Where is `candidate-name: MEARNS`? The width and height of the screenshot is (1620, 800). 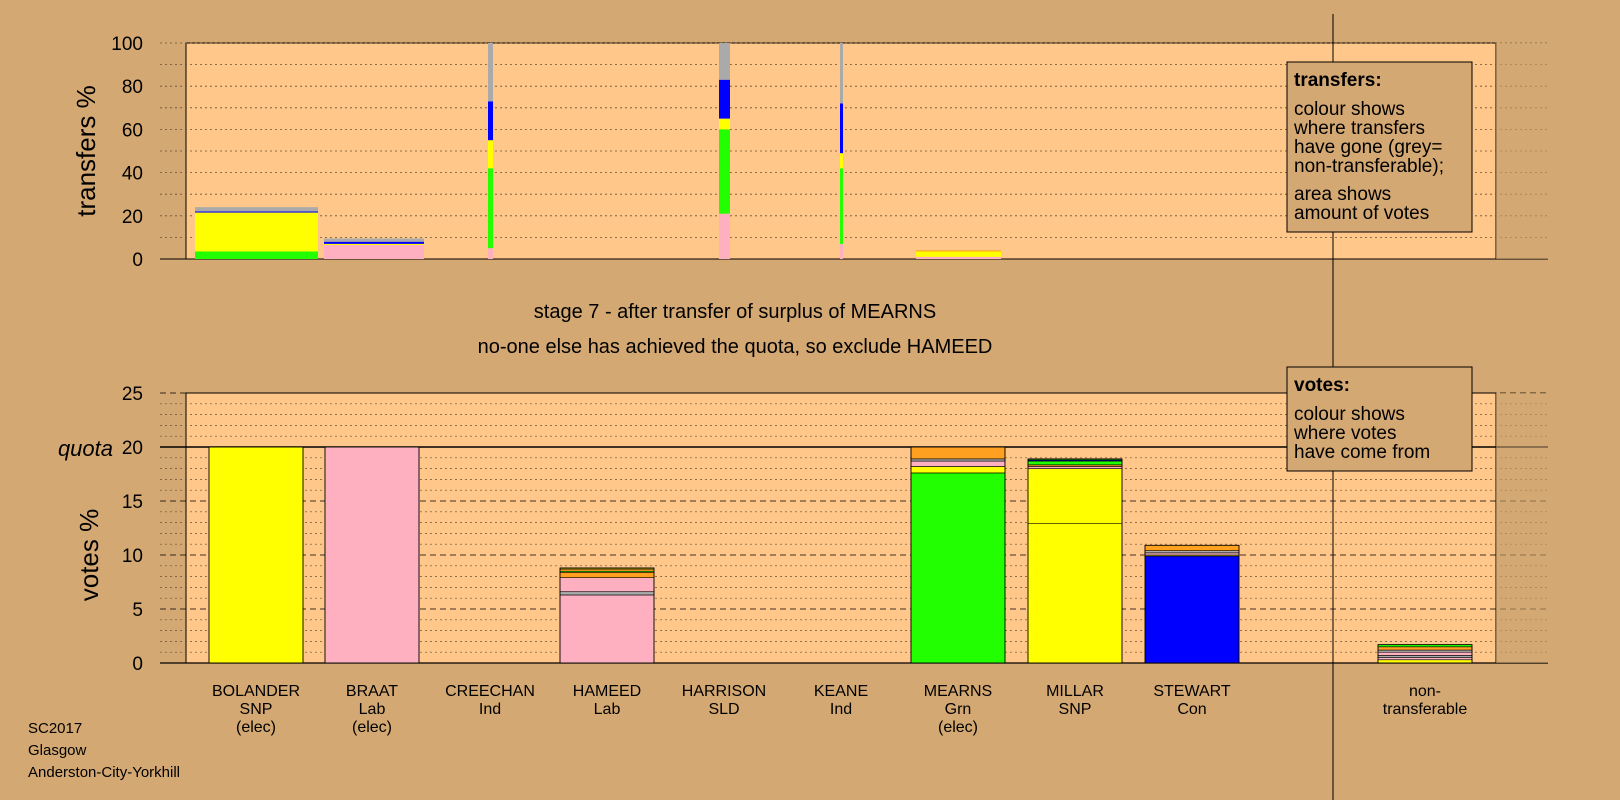
candidate-name: MEARNS is located at coordinates (958, 691).